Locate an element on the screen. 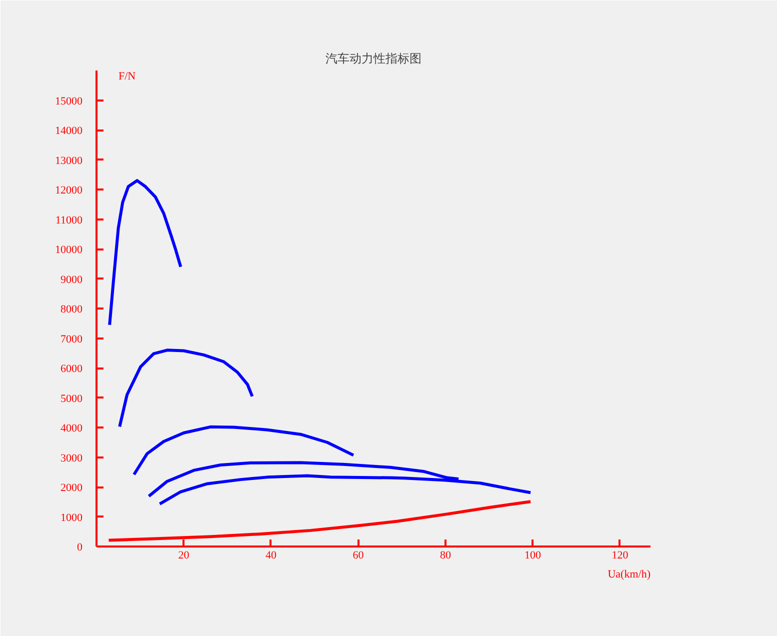 This screenshot has width=777, height=636. y-tick-label: 7000 is located at coordinates (71, 339).